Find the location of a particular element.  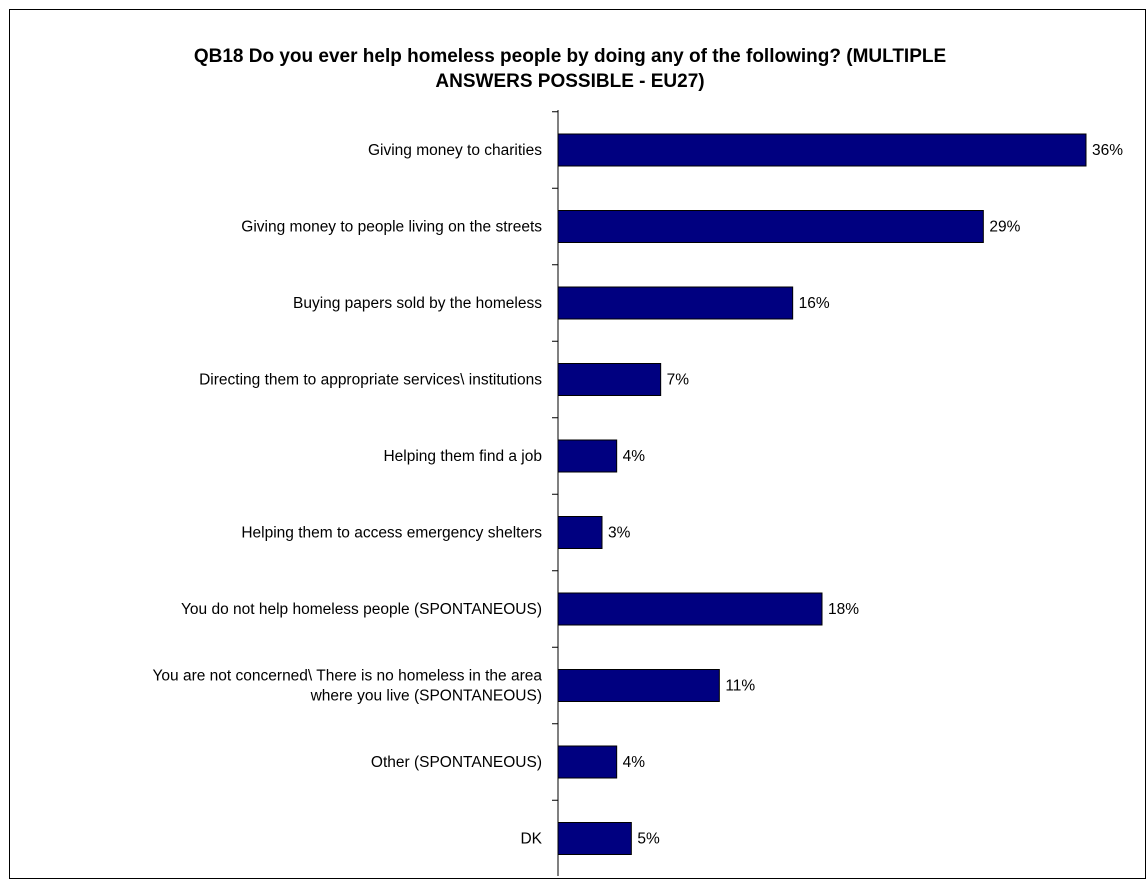

category-label: where you live (SPONTANEOUS) is located at coordinates (426, 696).